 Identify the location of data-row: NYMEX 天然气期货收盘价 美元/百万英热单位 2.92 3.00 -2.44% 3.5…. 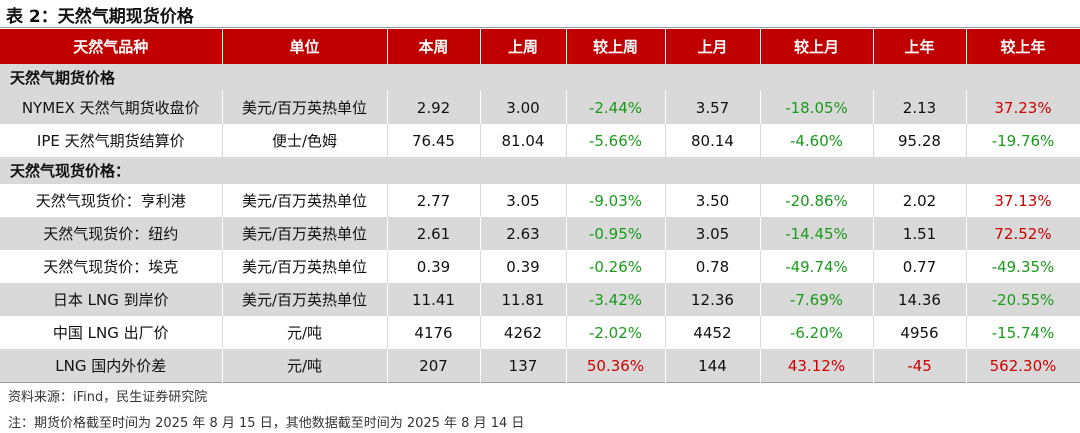
(540, 107).